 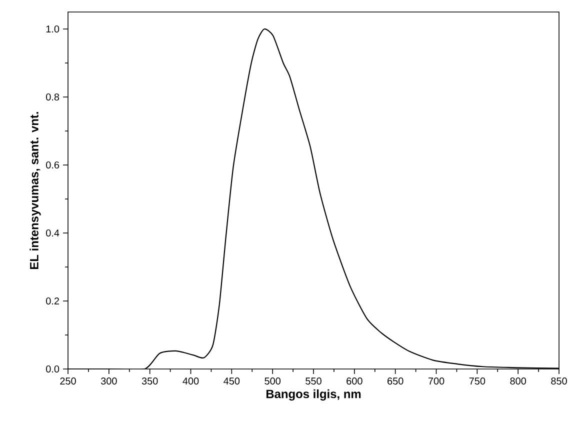 I want to click on x-tick-label: 450, so click(x=232, y=381).